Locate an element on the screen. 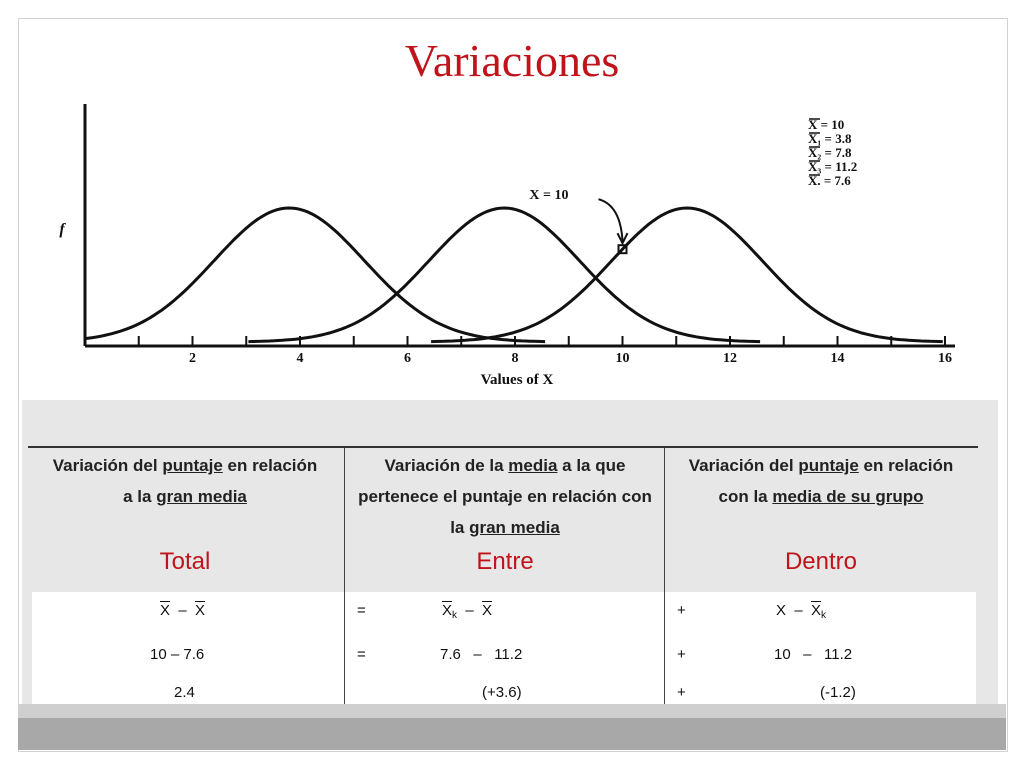 The image size is (1024, 768). dentro-plus-3: + is located at coordinates (681, 692).